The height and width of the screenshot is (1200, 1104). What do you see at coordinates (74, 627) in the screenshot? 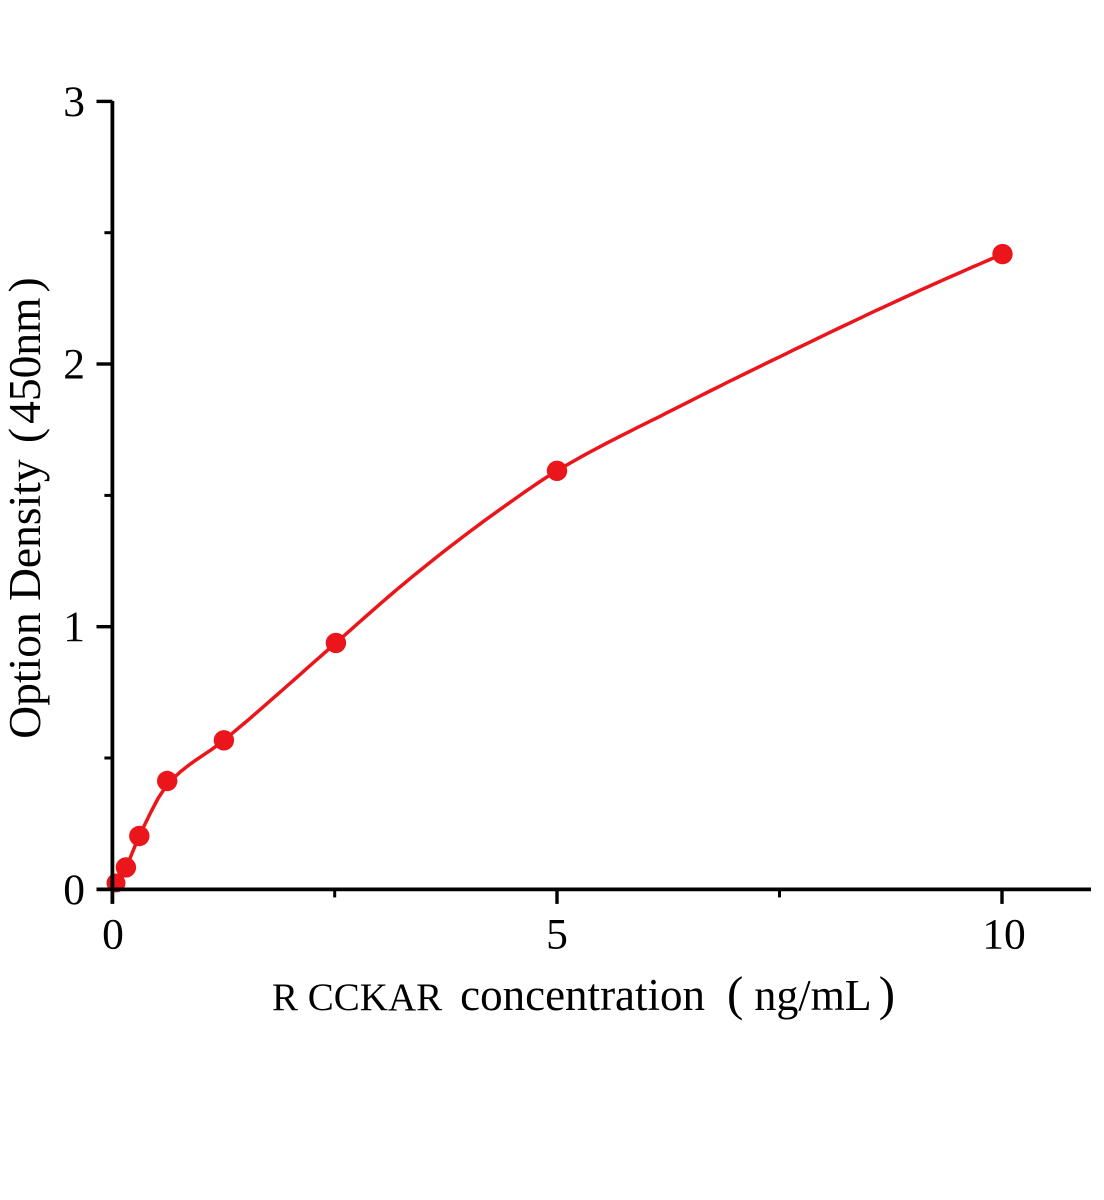
I see `svg-text: 1` at bounding box center [74, 627].